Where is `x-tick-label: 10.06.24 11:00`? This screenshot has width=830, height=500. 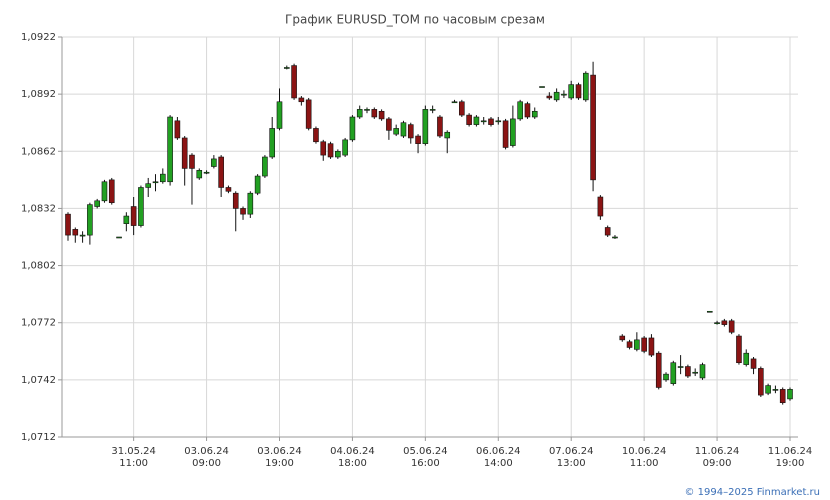 x-tick-label: 10.06.24 11:00 is located at coordinates (644, 457).